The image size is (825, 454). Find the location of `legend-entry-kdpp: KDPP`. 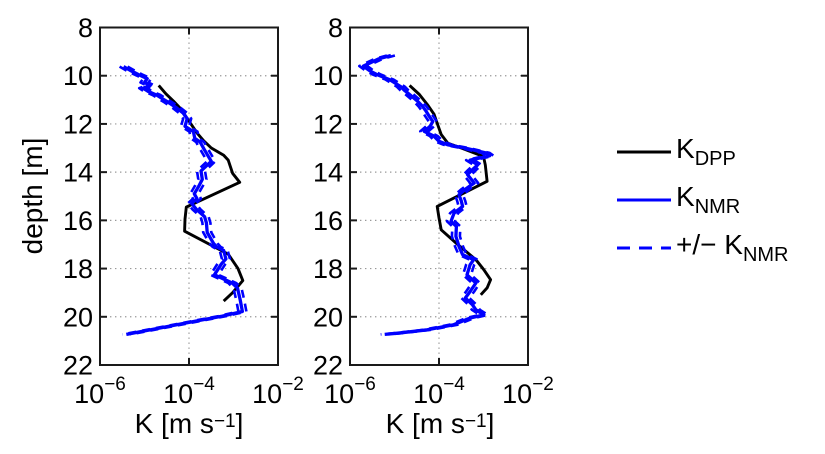

legend-entry-kdpp: KDPP is located at coordinates (716, 152).